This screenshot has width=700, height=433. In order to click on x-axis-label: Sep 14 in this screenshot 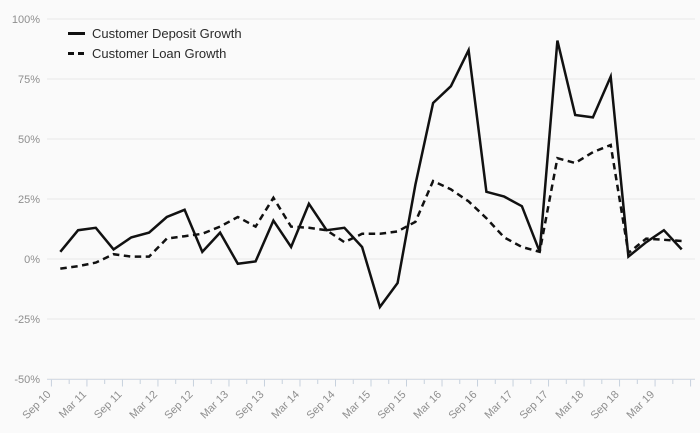, I will do `click(320, 405)`.